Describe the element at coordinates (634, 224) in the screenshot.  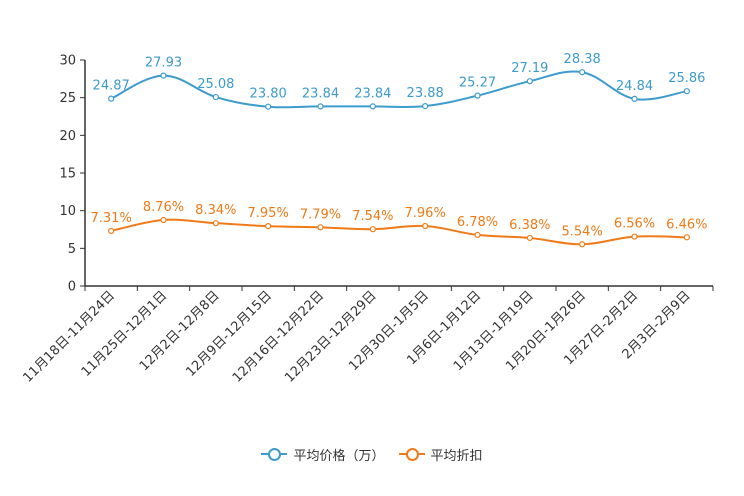
I see `discount-data-label: 6.56%` at that location.